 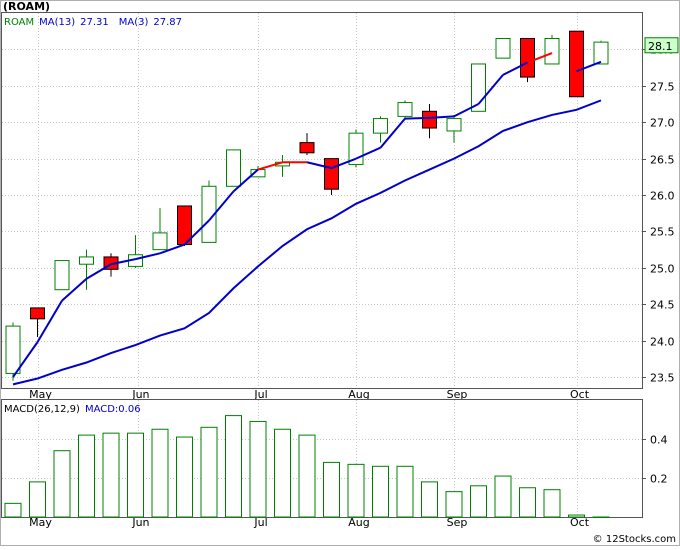 I want to click on price-month-label: Aug, so click(x=358, y=394).